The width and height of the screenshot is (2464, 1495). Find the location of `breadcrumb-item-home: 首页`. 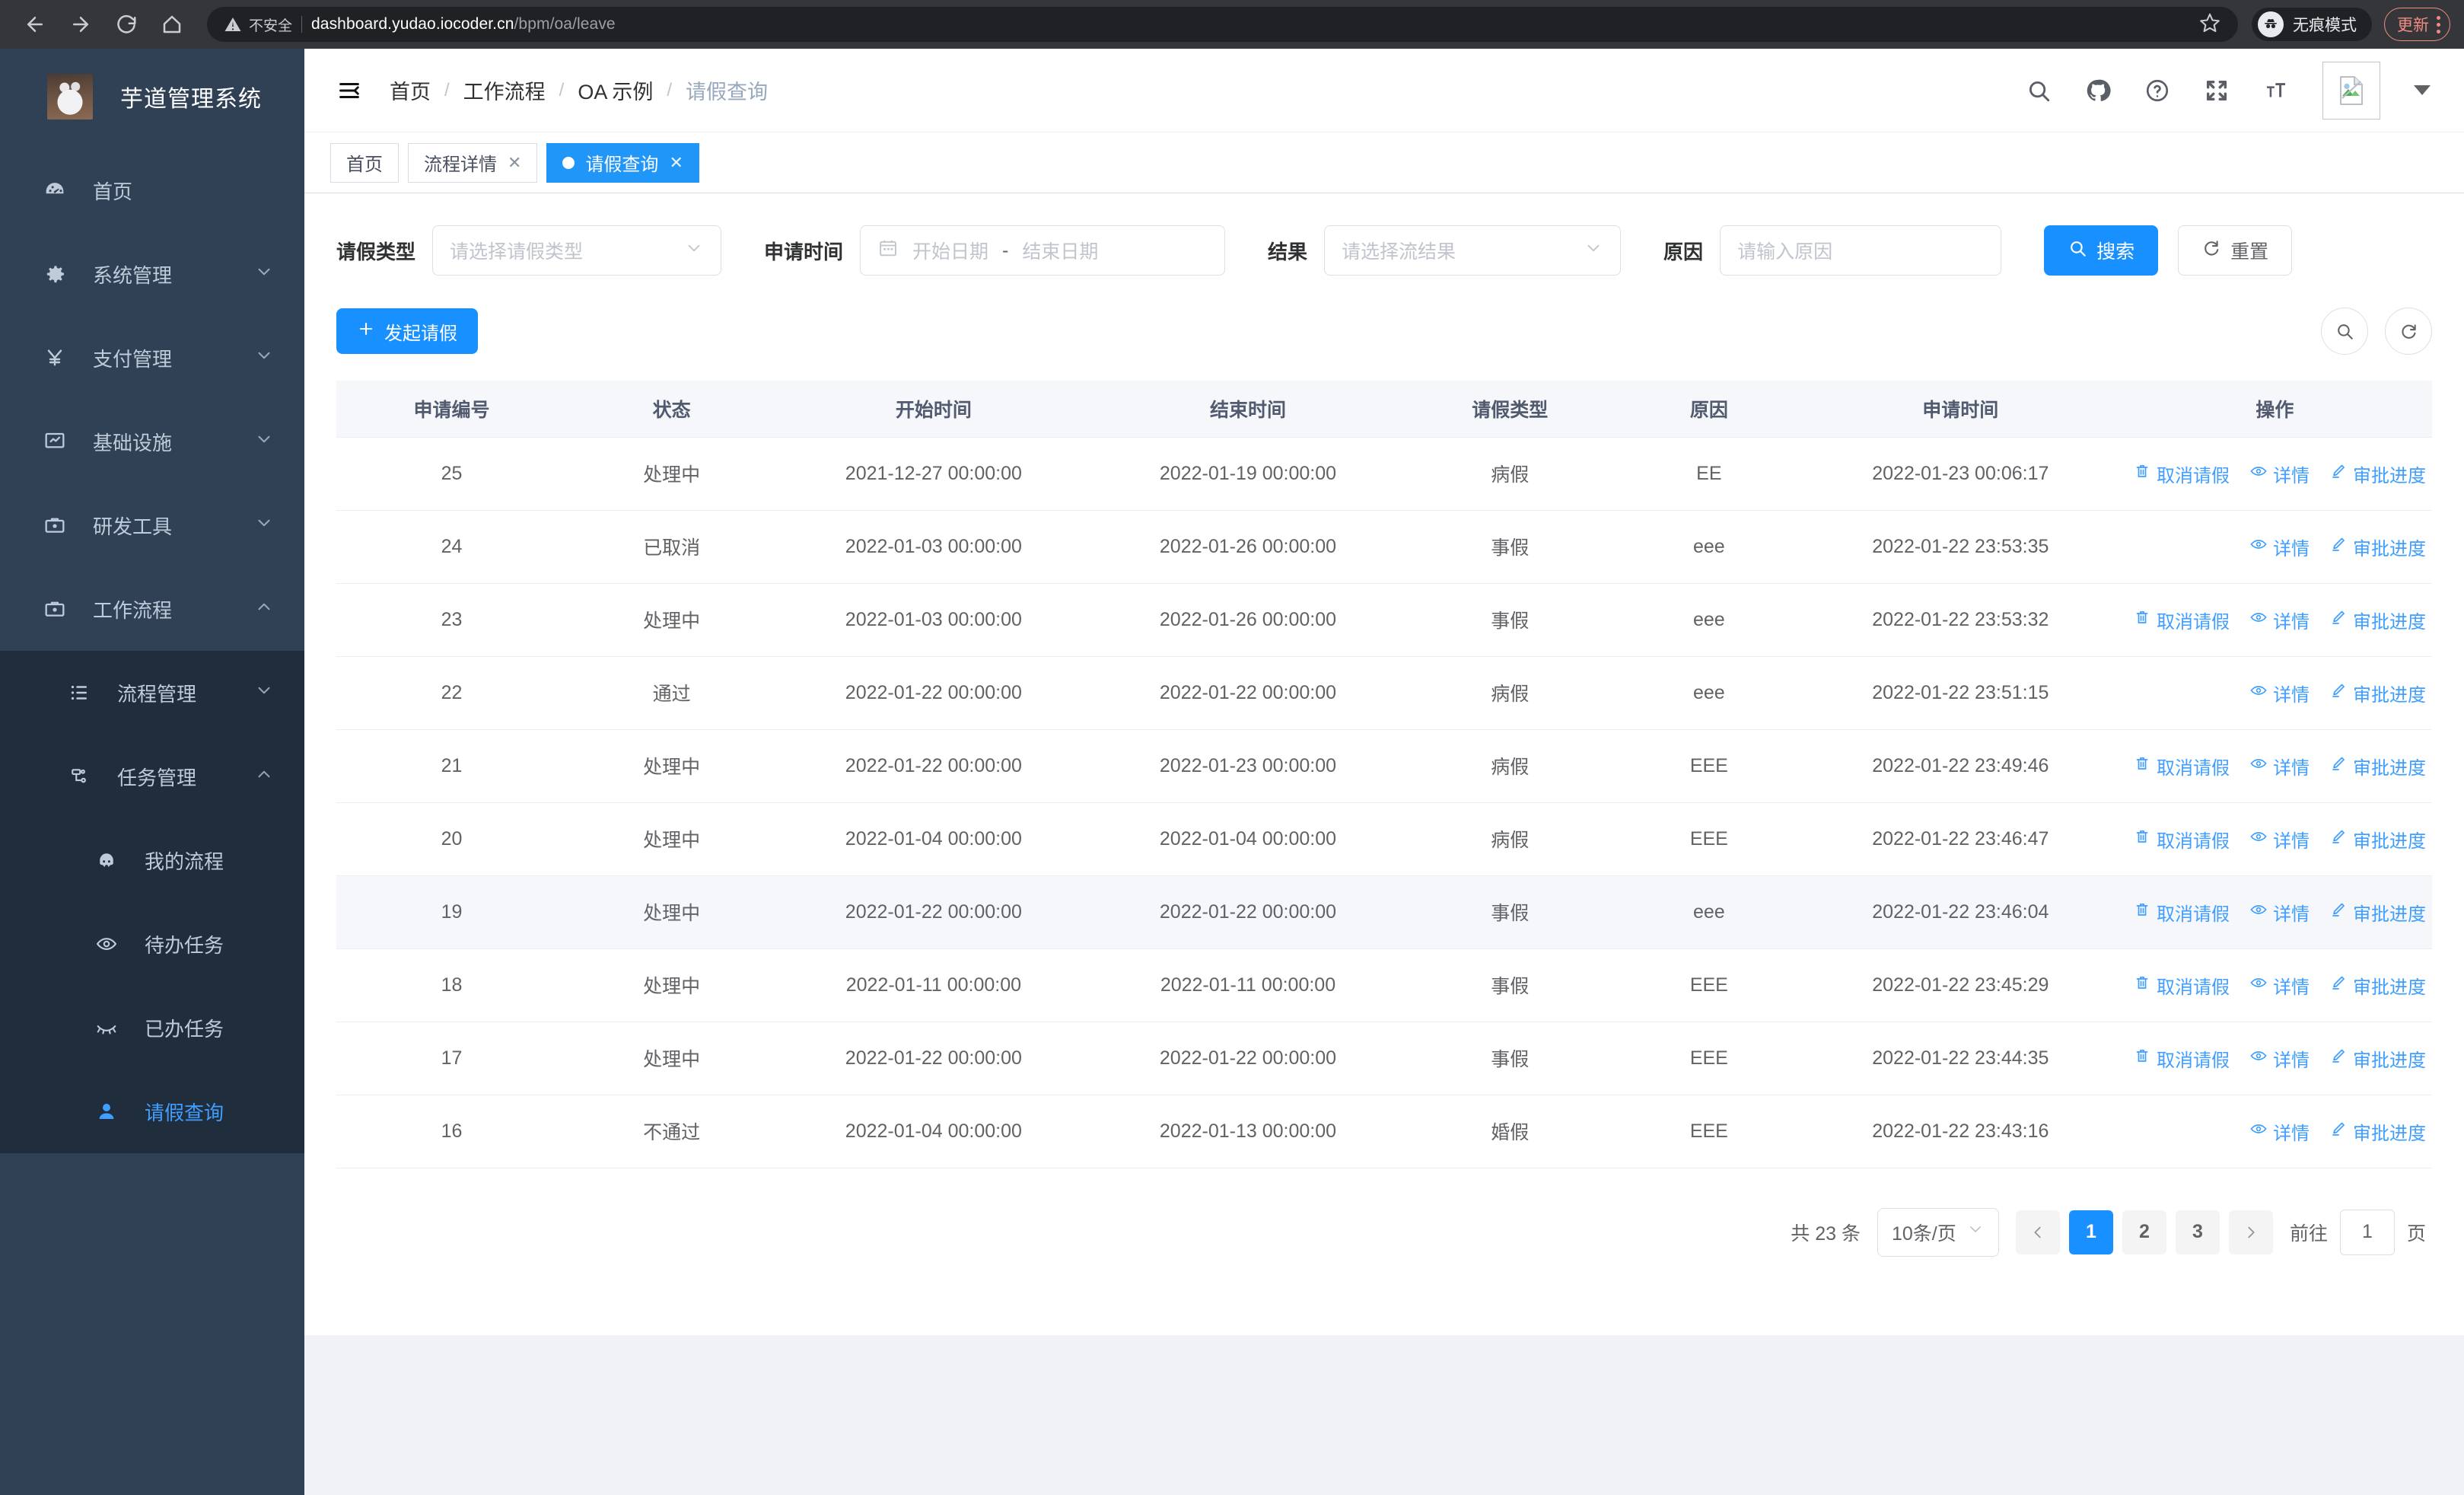

breadcrumb-item-home: 首页 is located at coordinates (410, 93).